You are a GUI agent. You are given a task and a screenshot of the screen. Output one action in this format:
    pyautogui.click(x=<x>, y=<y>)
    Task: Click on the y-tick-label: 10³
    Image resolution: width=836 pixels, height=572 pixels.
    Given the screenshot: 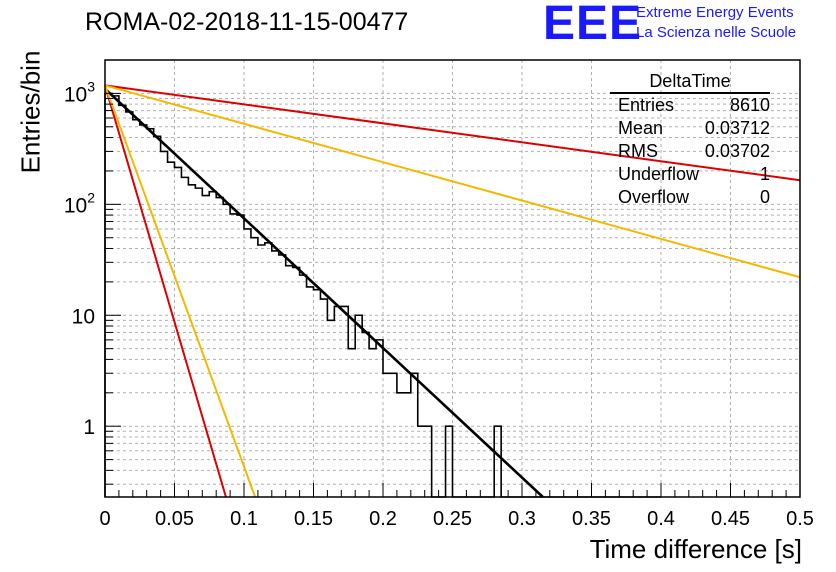 What is the action you would take?
    pyautogui.click(x=79, y=92)
    